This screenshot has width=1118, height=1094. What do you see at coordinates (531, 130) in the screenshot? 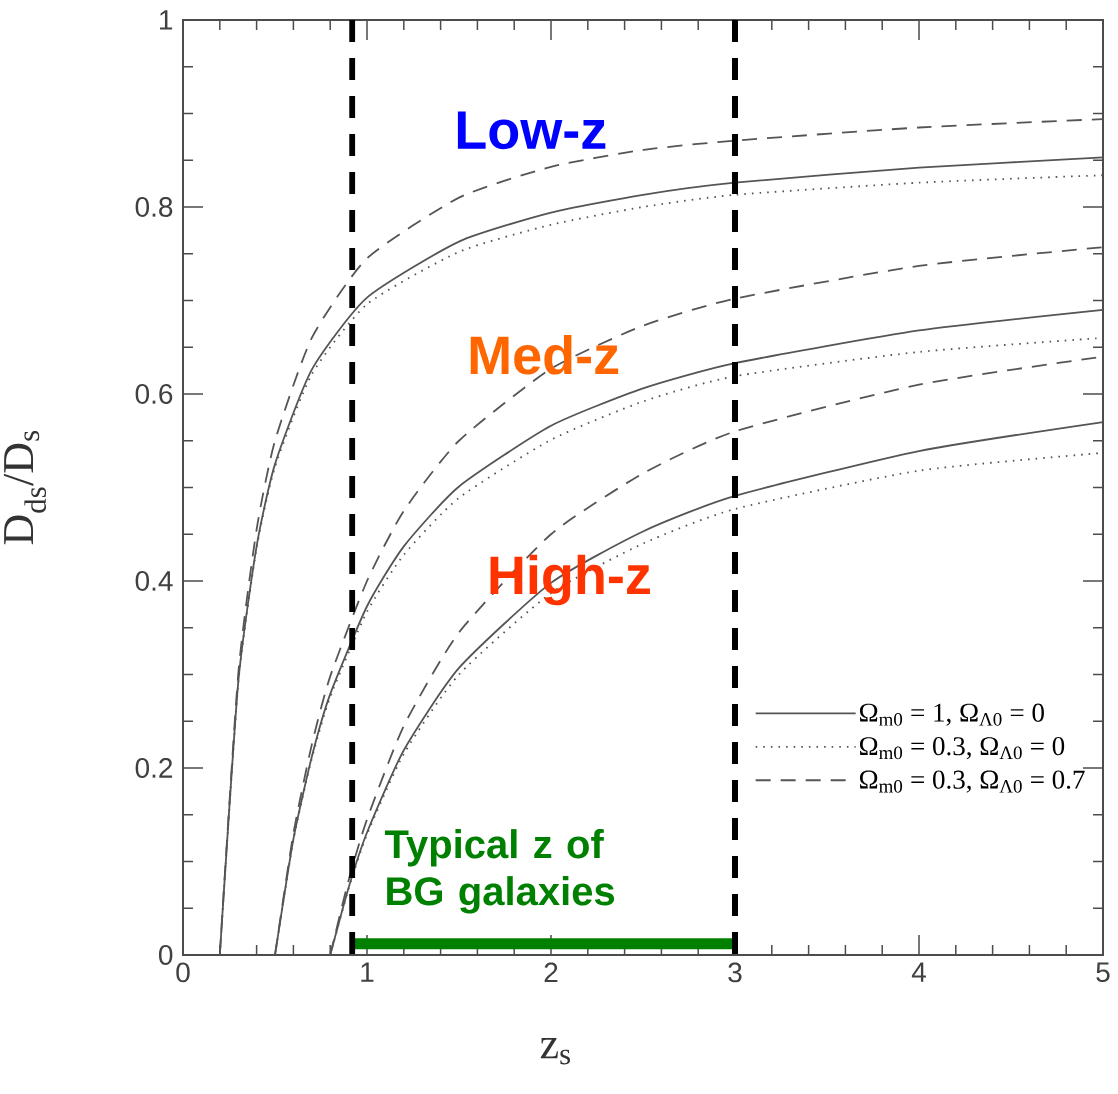
I see `annotation: Low-z` at bounding box center [531, 130].